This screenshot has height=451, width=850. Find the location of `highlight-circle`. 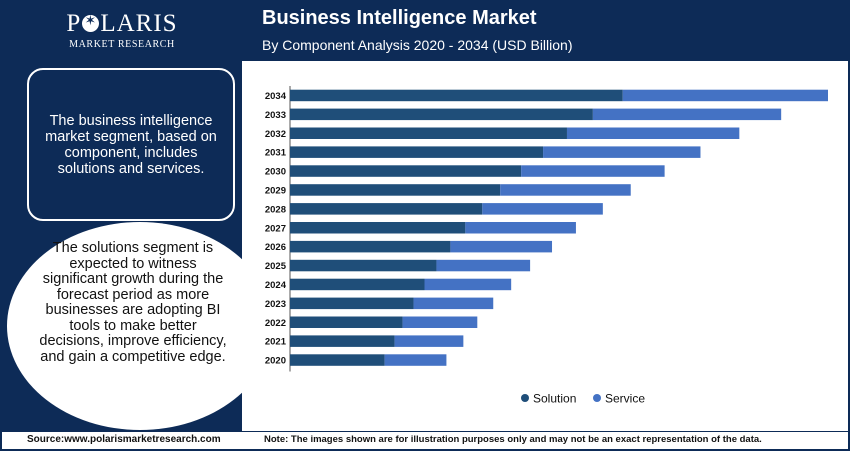

highlight-circle is located at coordinates (124, 326).